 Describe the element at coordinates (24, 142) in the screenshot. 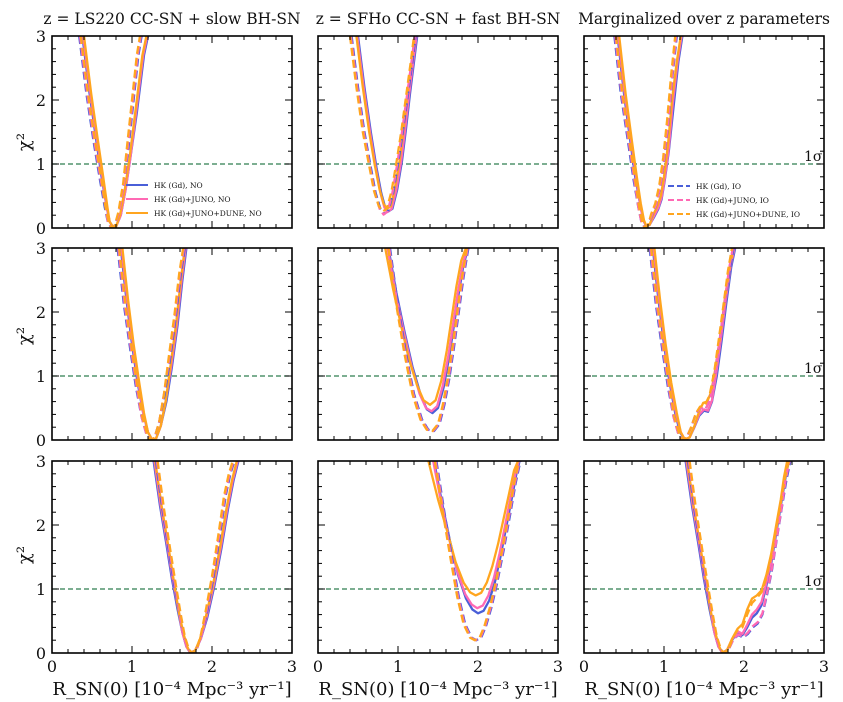

I see `y-axis-label-row1: χ²` at that location.